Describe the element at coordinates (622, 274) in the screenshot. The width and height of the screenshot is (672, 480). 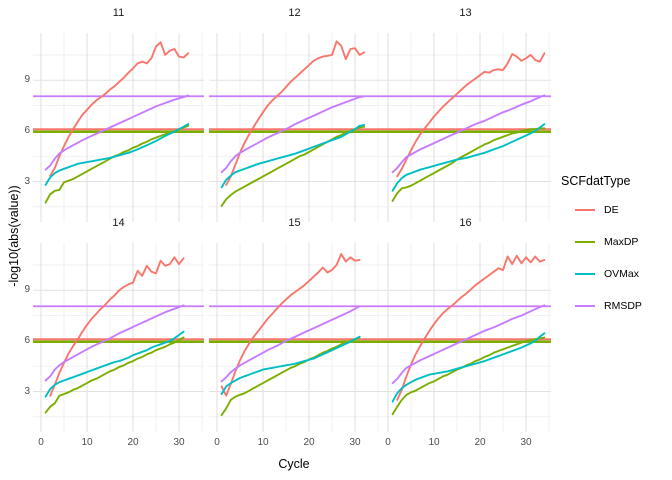
I see `legend-item-label: OVMax` at that location.